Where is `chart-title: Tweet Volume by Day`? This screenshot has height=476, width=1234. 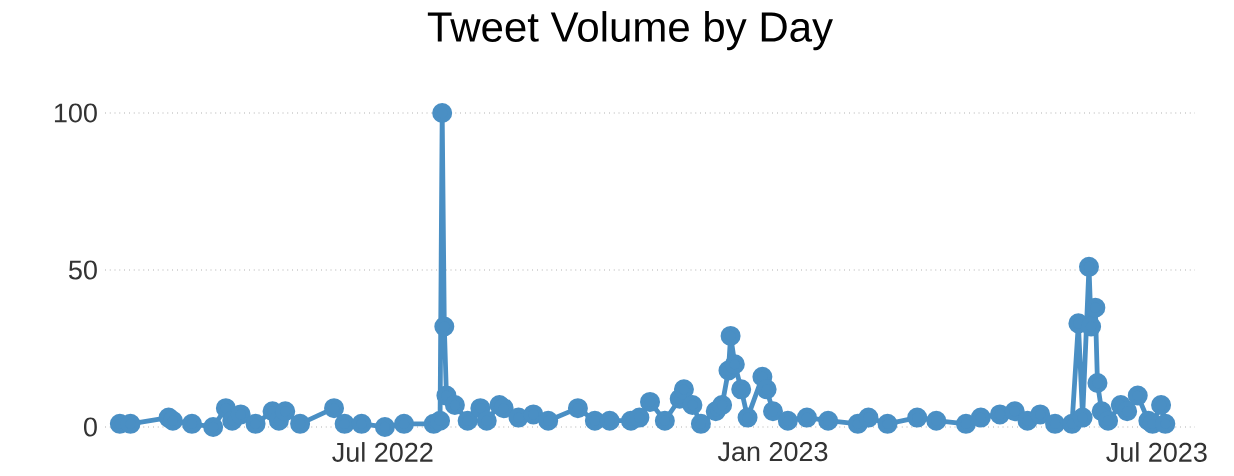 chart-title: Tweet Volume by Day is located at coordinates (630, 31).